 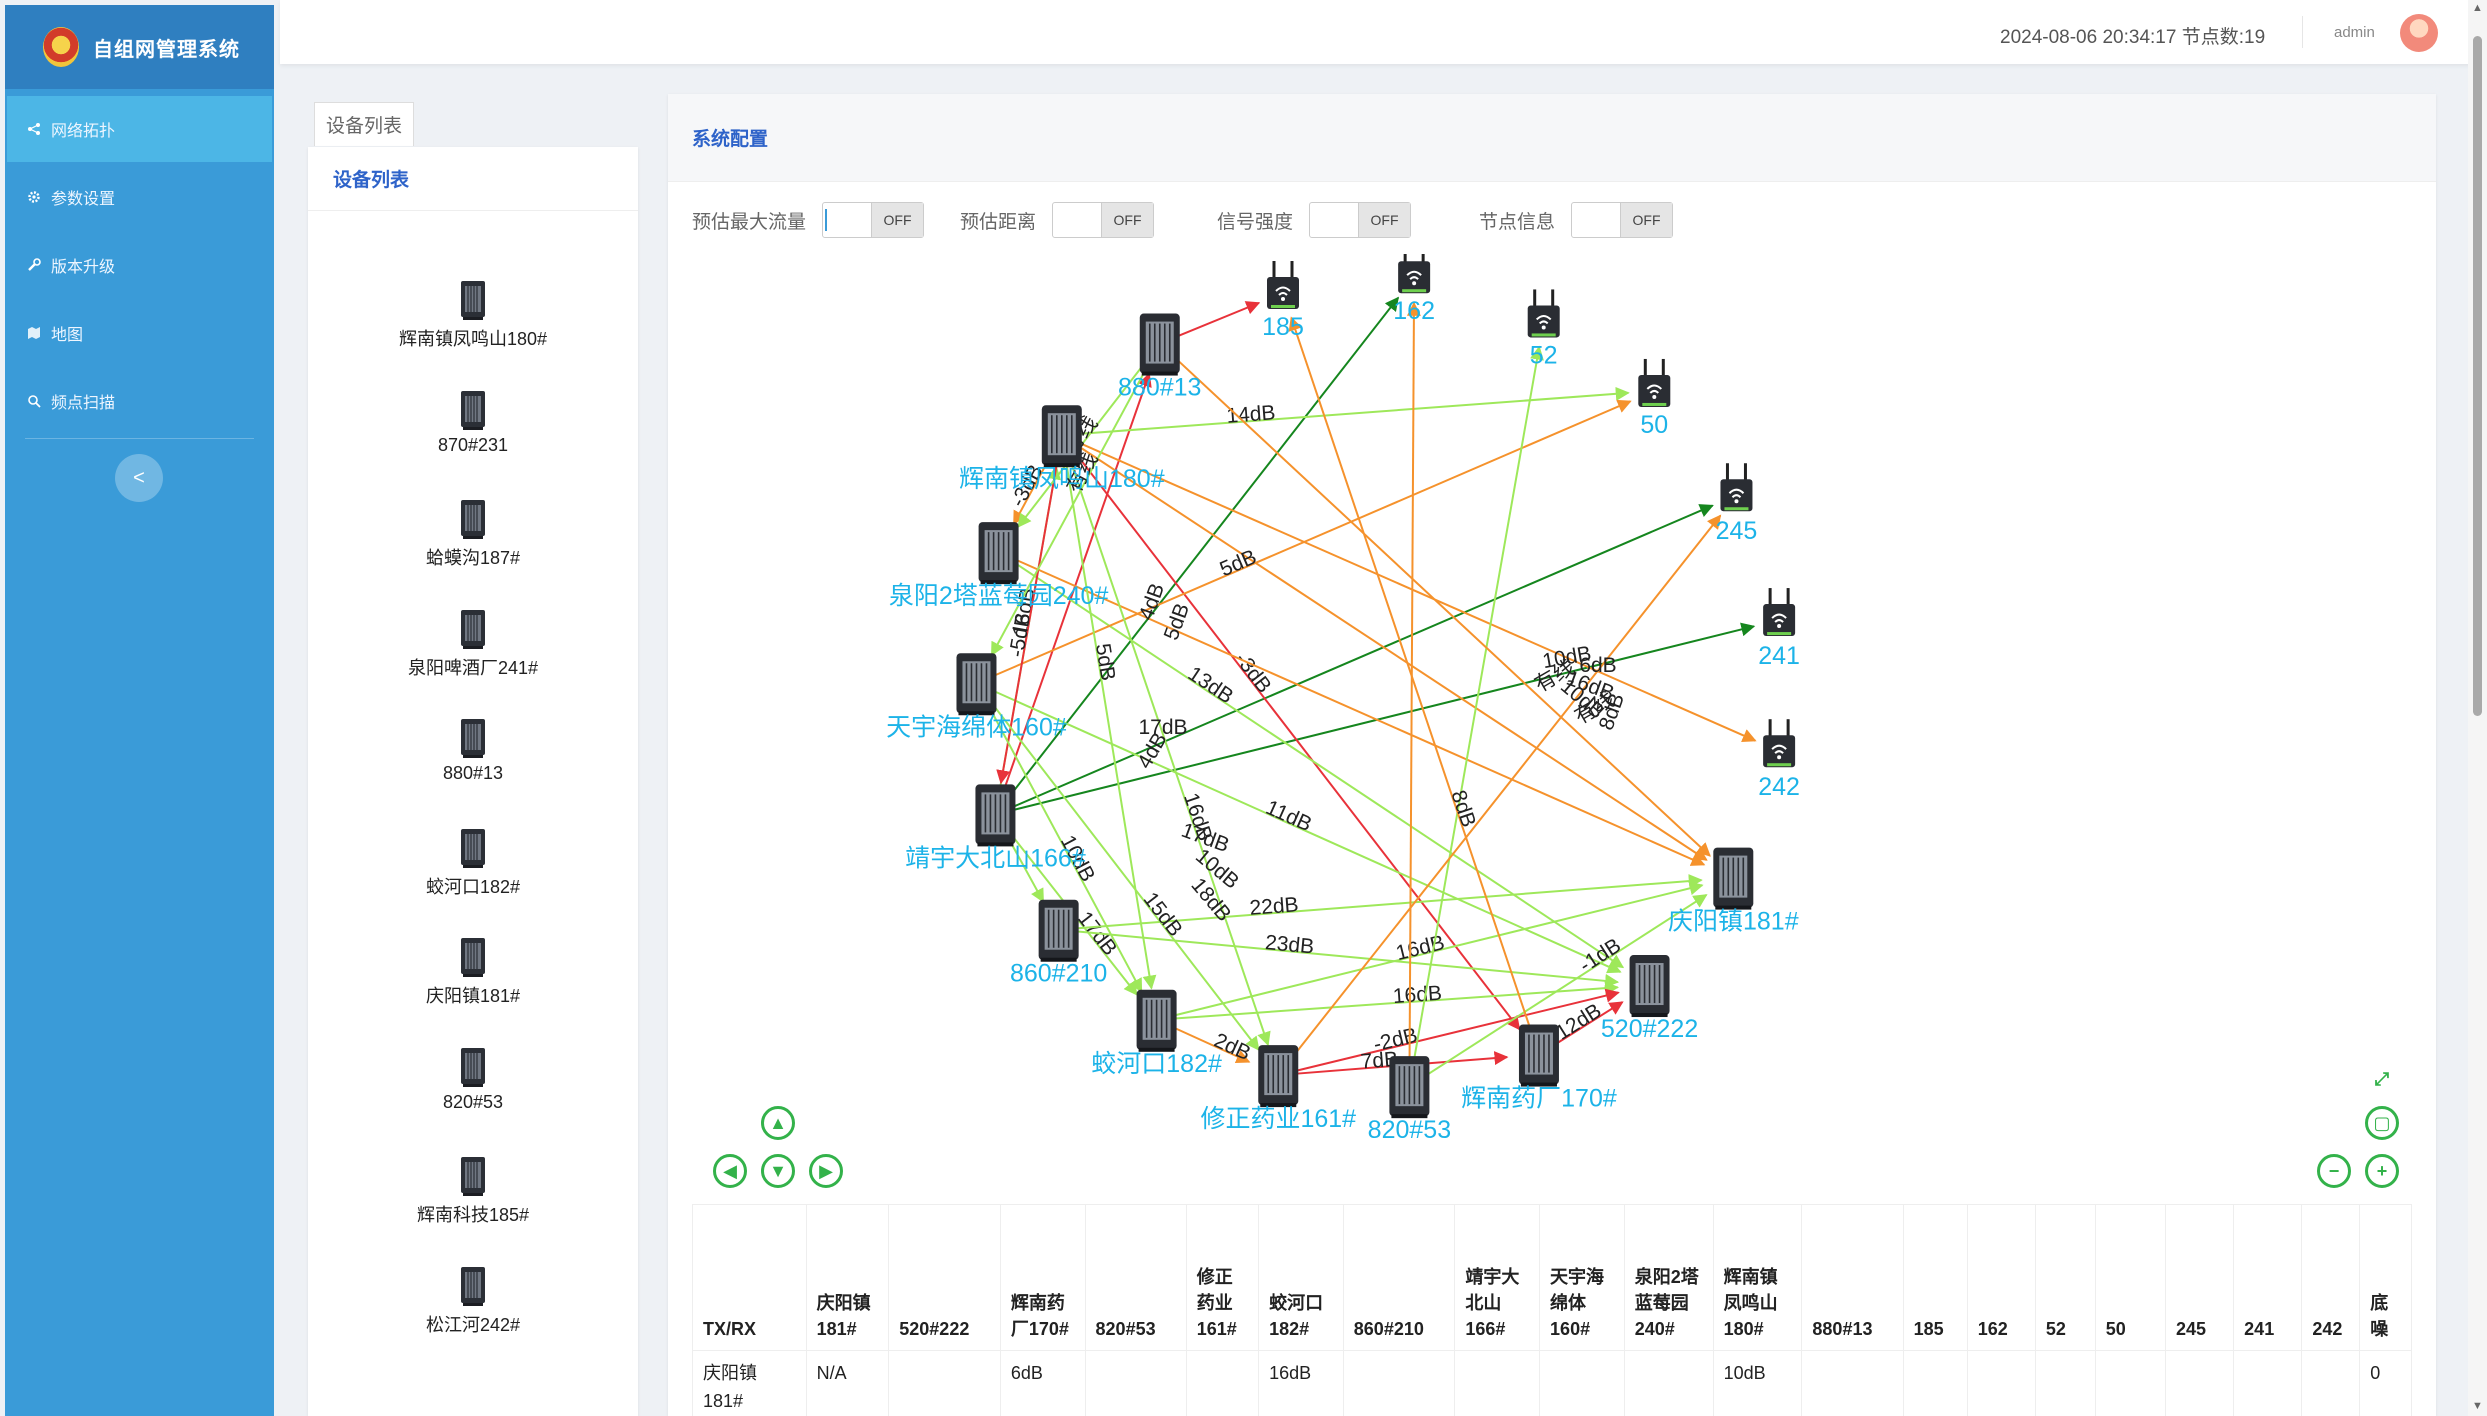 What do you see at coordinates (364, 124) in the screenshot?
I see `tab-device-list: 设备列表` at bounding box center [364, 124].